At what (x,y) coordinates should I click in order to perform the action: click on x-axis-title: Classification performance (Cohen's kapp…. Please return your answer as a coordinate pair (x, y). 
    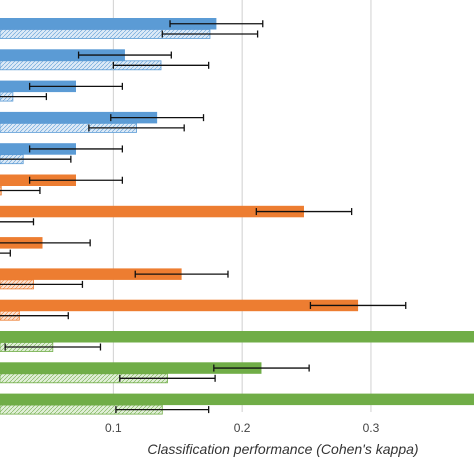
    Looking at the image, I should click on (282, 449).